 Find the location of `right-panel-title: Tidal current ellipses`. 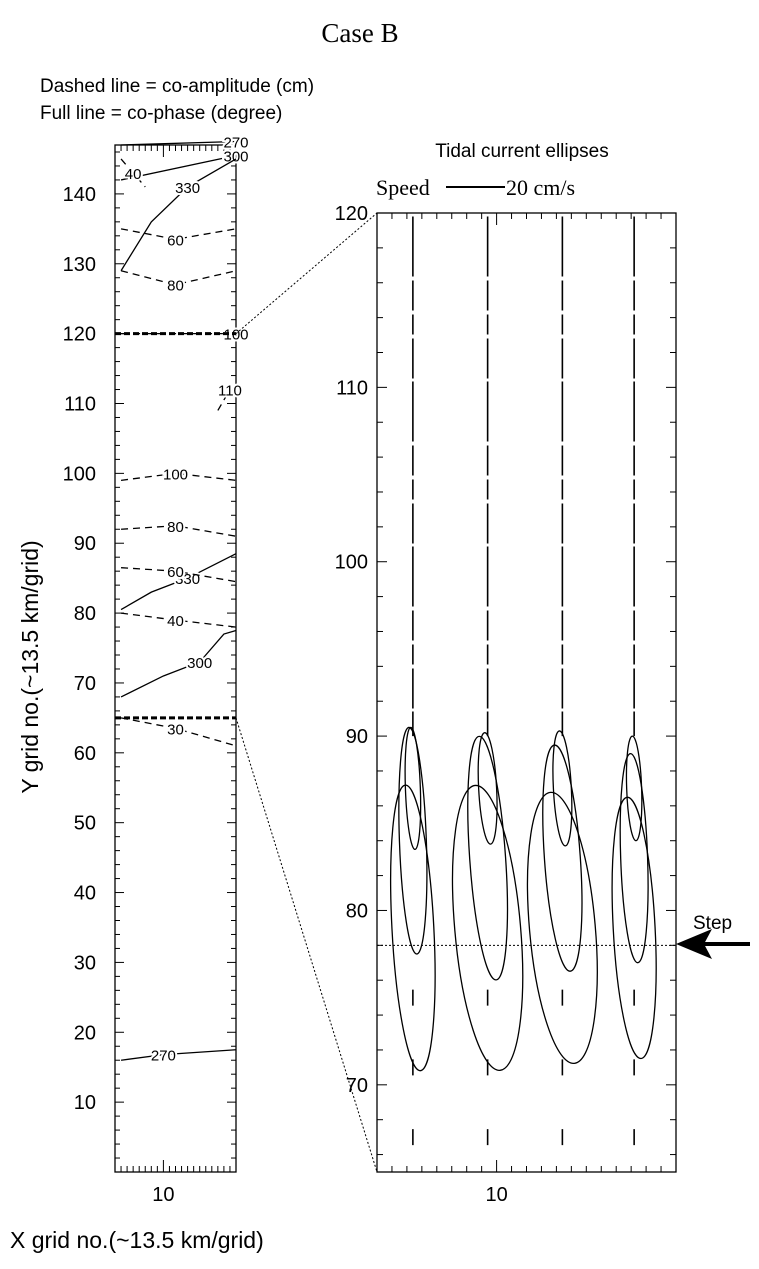

right-panel-title: Tidal current ellipses is located at coordinates (522, 151).